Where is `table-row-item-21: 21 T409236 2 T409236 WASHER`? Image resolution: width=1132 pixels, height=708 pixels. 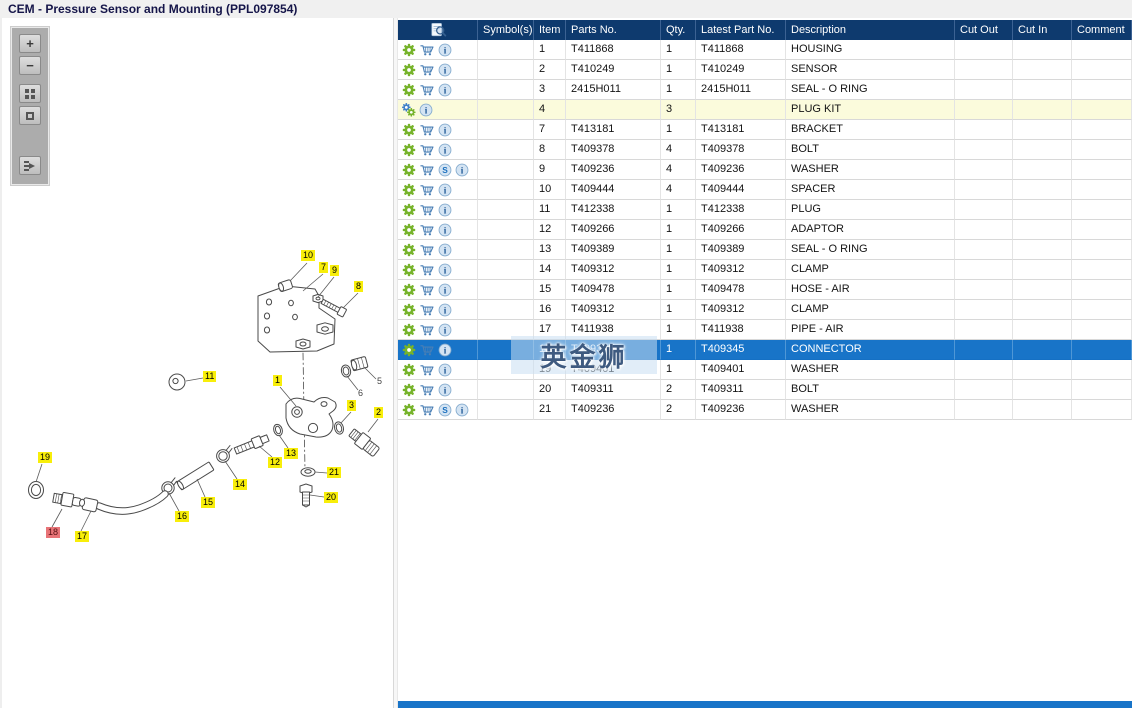 table-row-item-21: 21 T409236 2 T409236 WASHER is located at coordinates (765, 410).